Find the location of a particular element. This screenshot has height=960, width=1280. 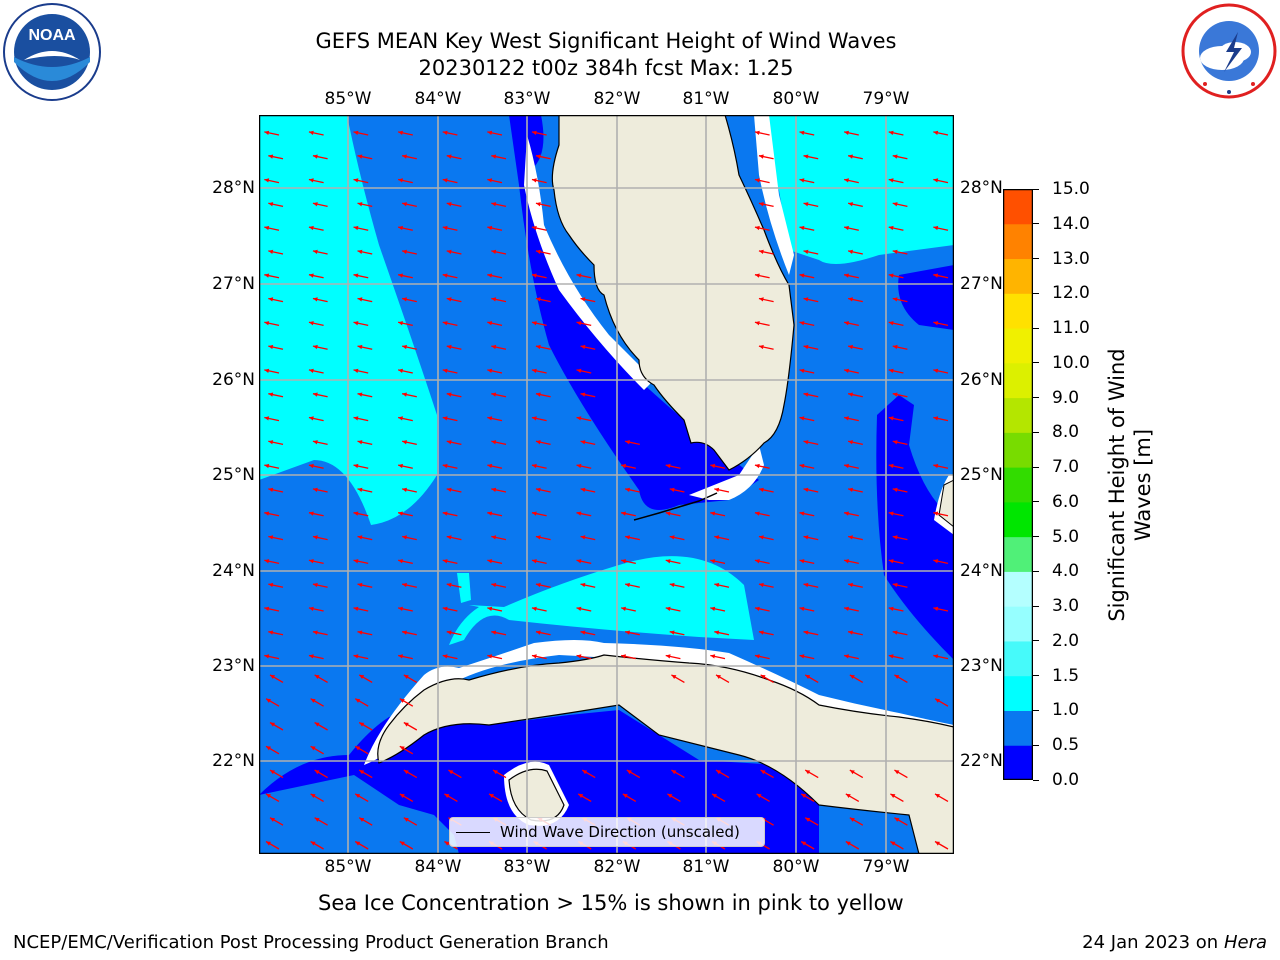

lat-label-right: 26°N is located at coordinates (981, 380).